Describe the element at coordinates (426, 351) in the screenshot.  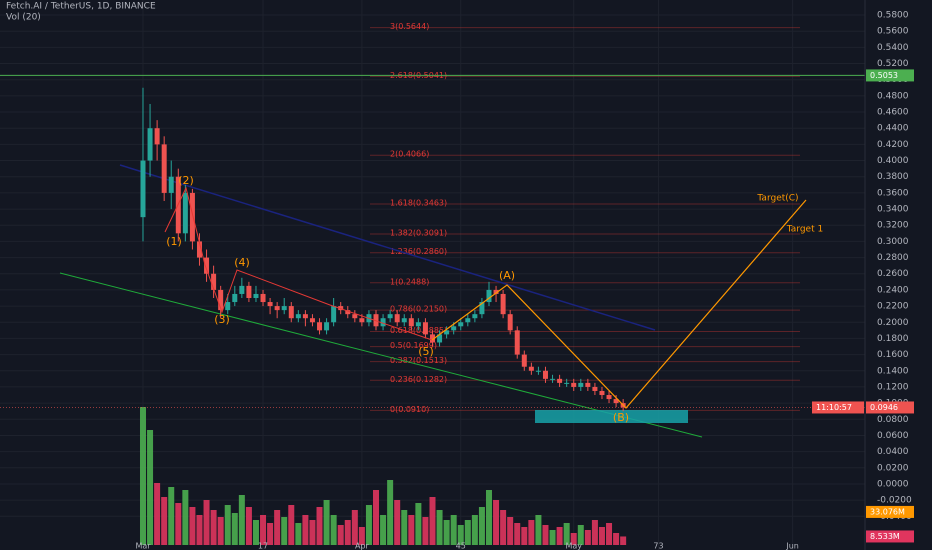
I see `wave-label: (5)` at that location.